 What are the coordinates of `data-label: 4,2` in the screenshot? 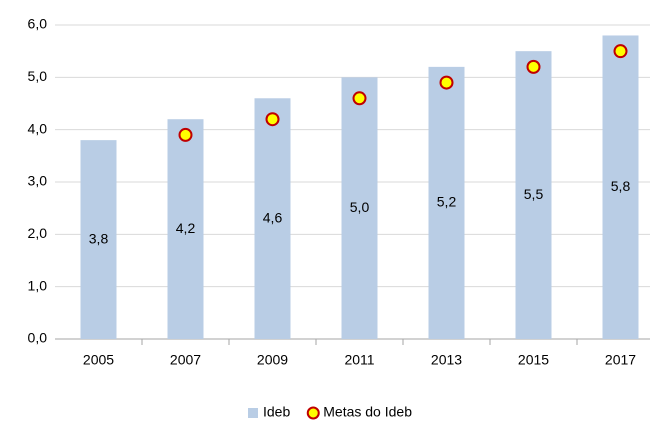 It's located at (186, 228).